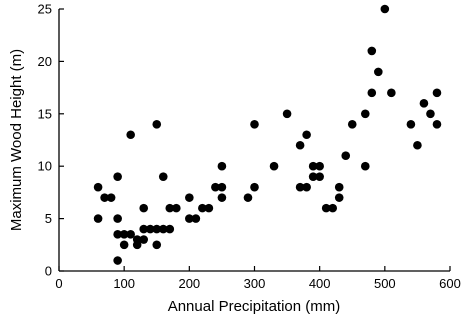 Image resolution: width=461 pixels, height=321 pixels. Describe the element at coordinates (48, 218) in the screenshot. I see `y-tick-label: 5` at that location.